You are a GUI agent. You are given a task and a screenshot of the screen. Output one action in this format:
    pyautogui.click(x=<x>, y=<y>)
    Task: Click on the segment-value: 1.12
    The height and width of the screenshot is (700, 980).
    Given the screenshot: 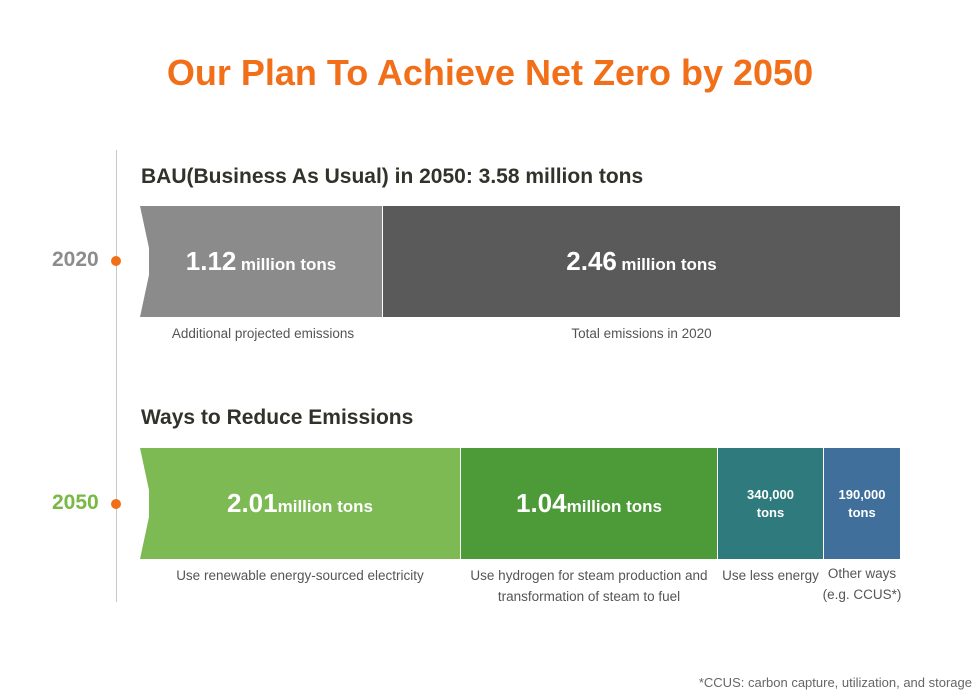 What is the action you would take?
    pyautogui.click(x=211, y=261)
    